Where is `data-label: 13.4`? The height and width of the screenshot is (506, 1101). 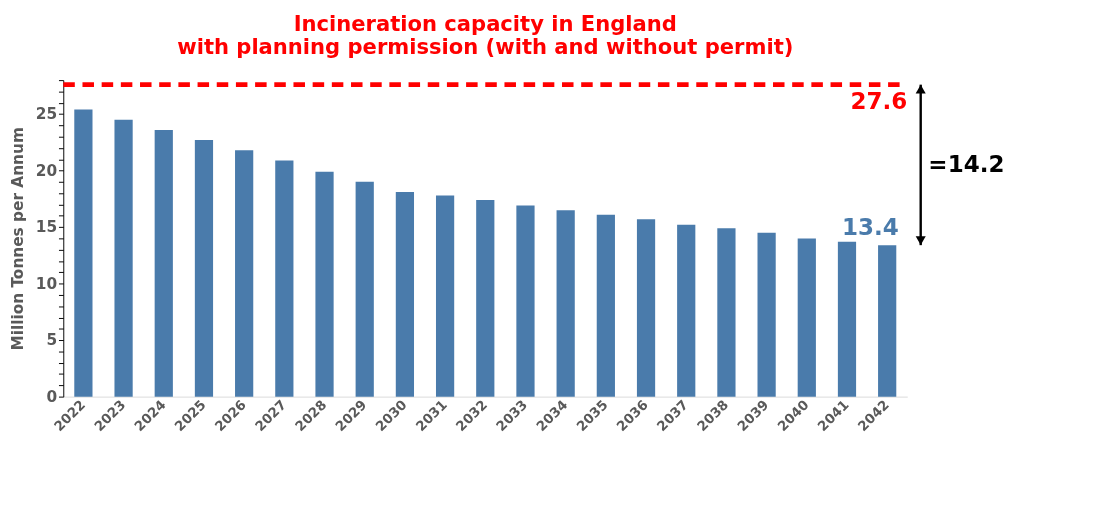 data-label: 13.4 is located at coordinates (870, 226).